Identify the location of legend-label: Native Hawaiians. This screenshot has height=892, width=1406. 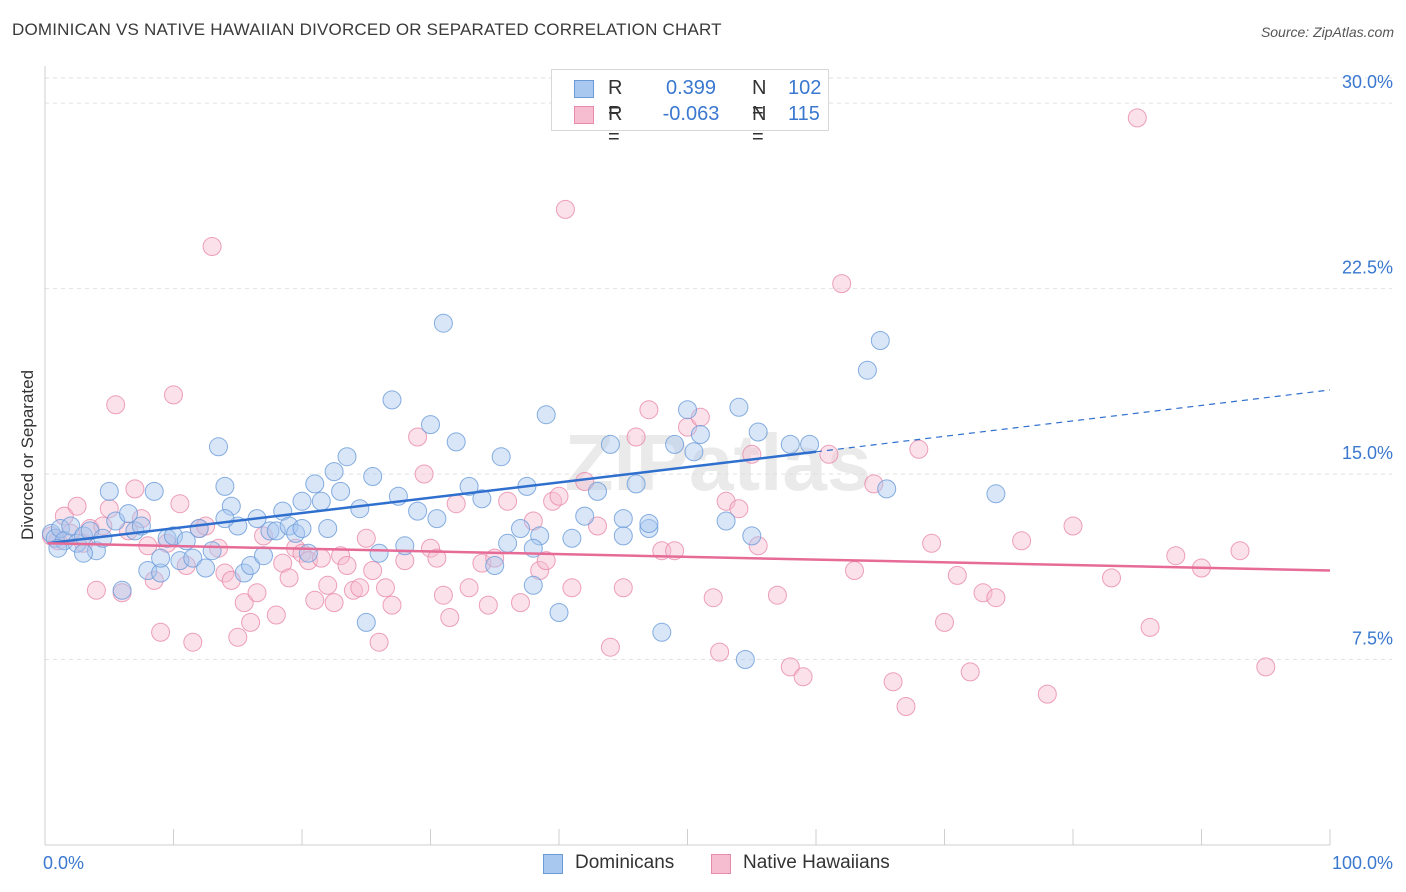
(816, 862).